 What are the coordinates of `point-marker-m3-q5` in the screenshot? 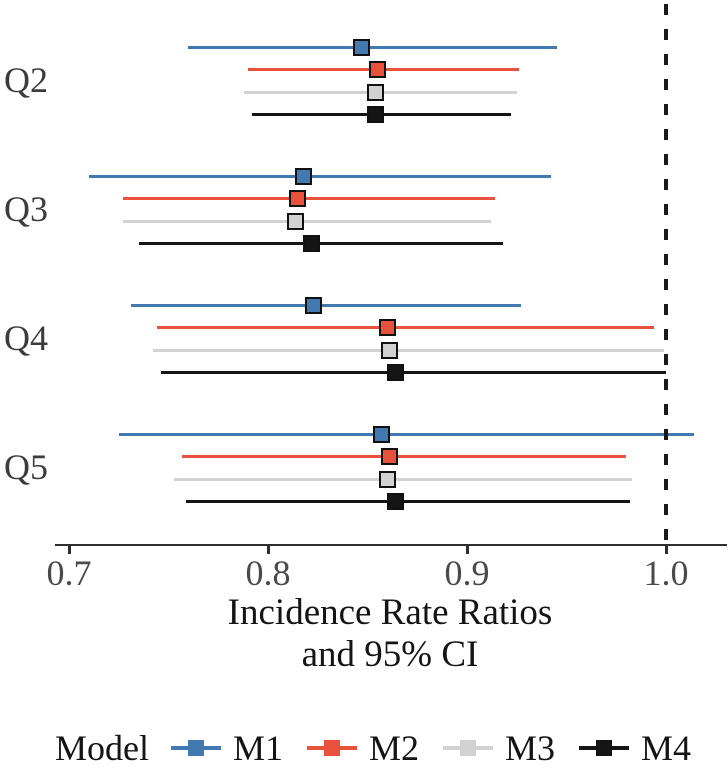 It's located at (387, 479).